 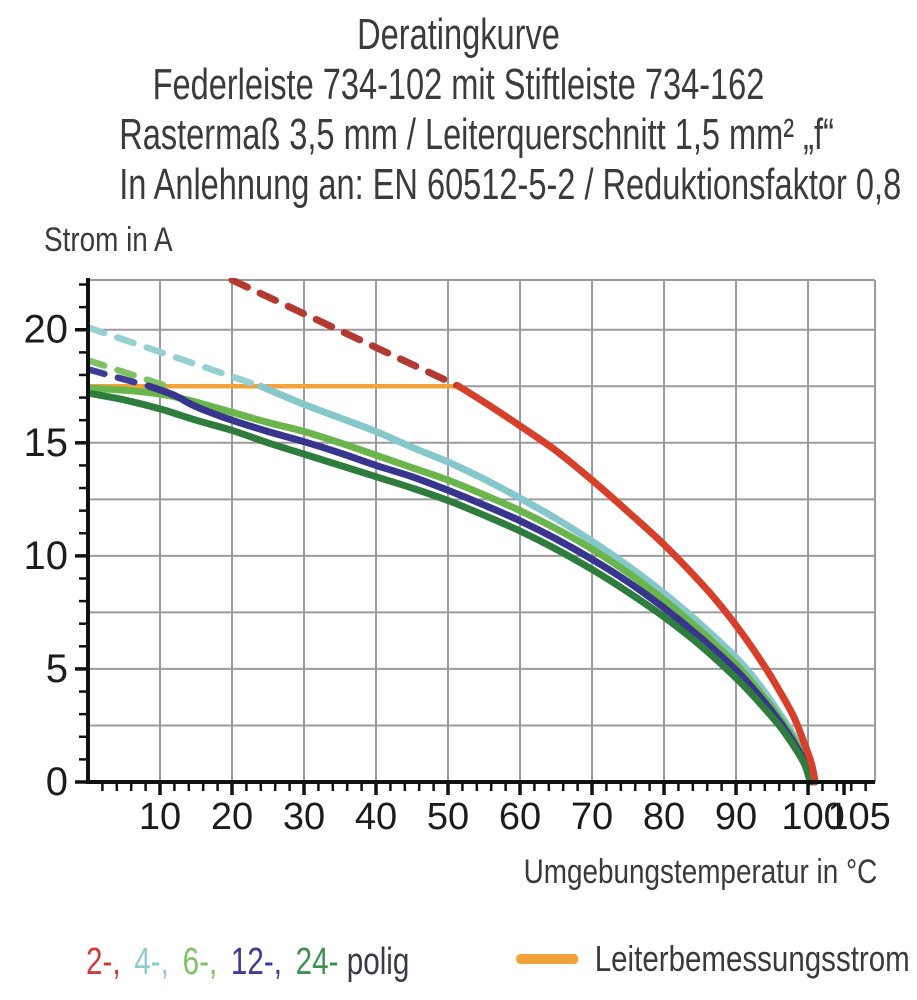 What do you see at coordinates (103, 962) in the screenshot?
I see `legend-pole-2: 2-,` at bounding box center [103, 962].